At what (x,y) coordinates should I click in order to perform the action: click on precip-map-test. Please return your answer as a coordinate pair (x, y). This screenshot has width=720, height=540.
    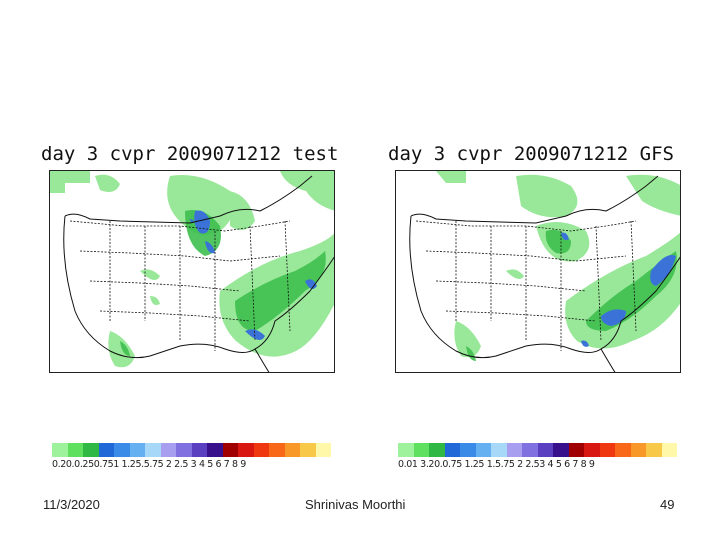
    Looking at the image, I should click on (192, 271).